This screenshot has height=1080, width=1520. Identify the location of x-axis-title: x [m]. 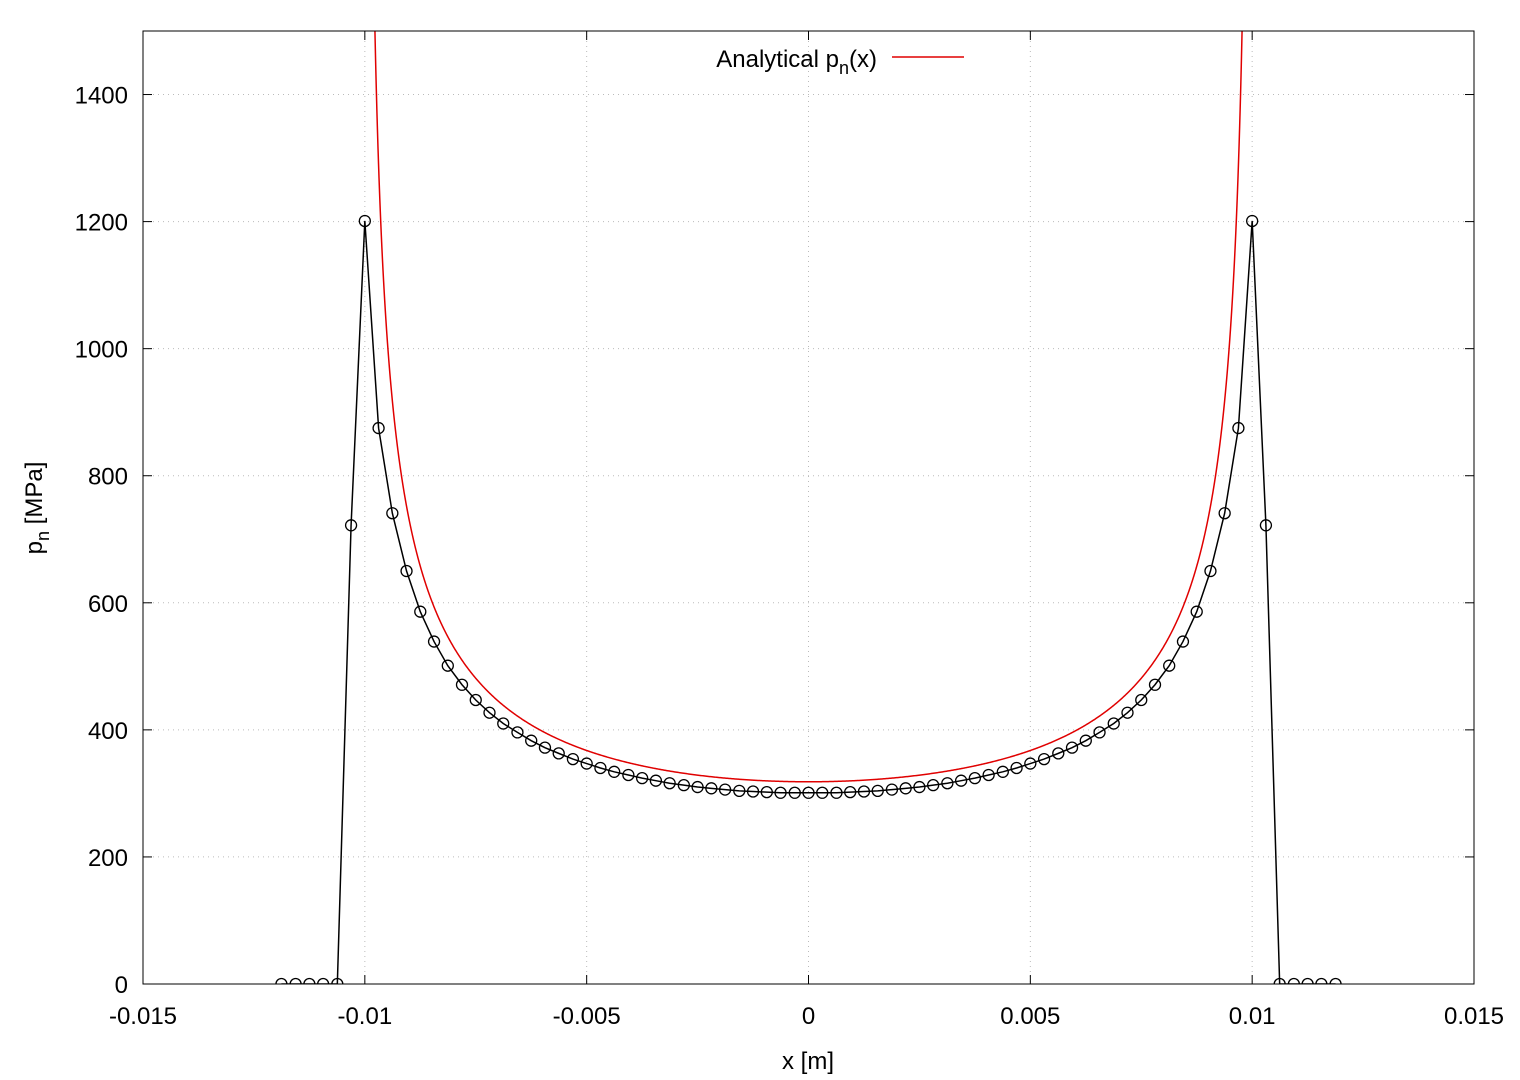
(808, 1061).